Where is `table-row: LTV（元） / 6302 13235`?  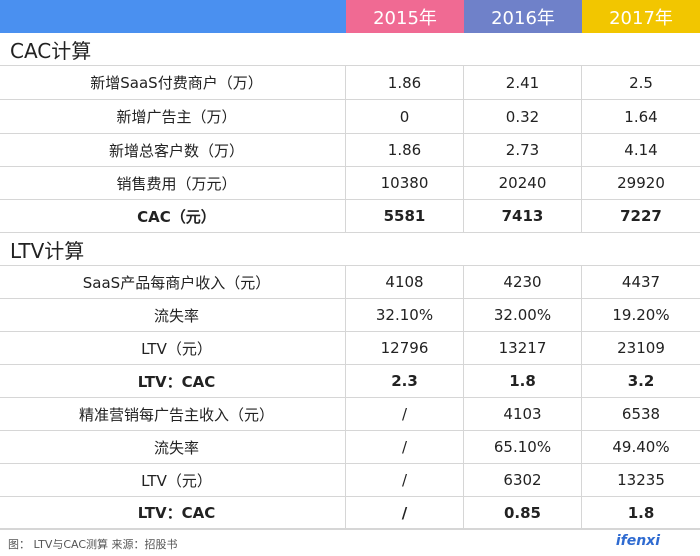 table-row: LTV（元） / 6302 13235 is located at coordinates (350, 480).